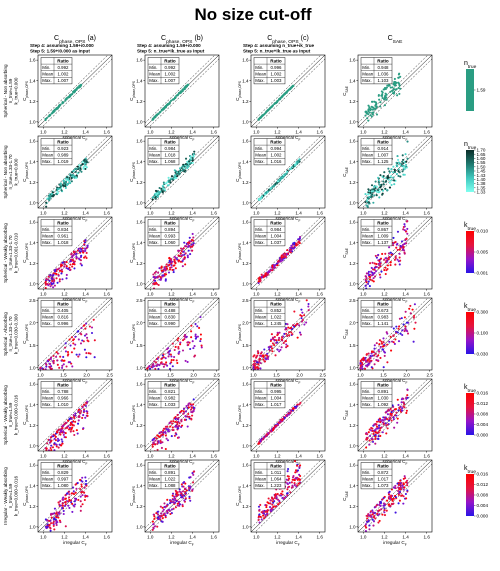 The width and height of the screenshot is (500, 571). I want to click on y-tick-label: 1.2, so click(245, 506).